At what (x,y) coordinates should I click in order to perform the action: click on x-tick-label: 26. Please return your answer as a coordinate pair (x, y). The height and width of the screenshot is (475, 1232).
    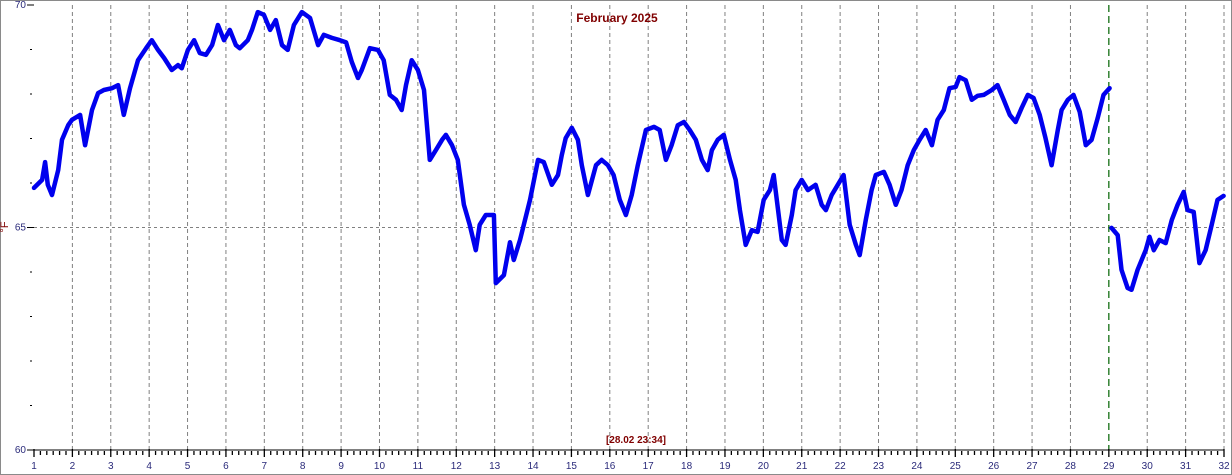
    Looking at the image, I should click on (994, 466).